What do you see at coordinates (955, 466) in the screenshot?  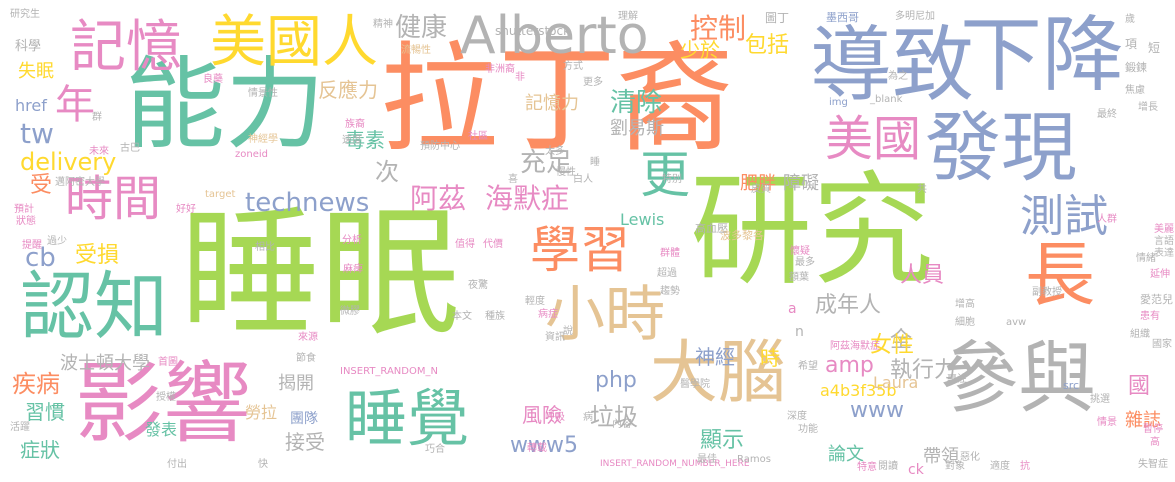 I see `cloud-word: 對象` at bounding box center [955, 466].